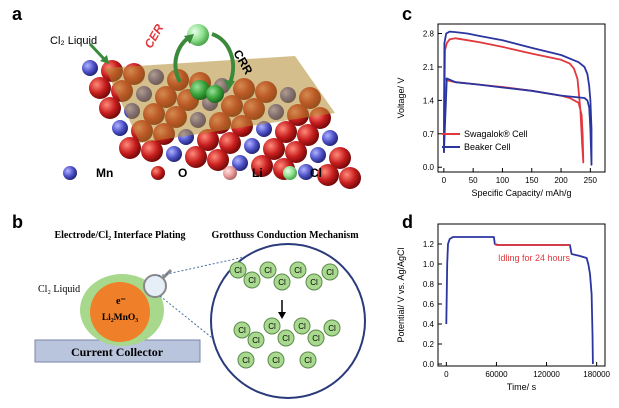  I want to click on legend-label-1: Beaker Cell, so click(487, 147).